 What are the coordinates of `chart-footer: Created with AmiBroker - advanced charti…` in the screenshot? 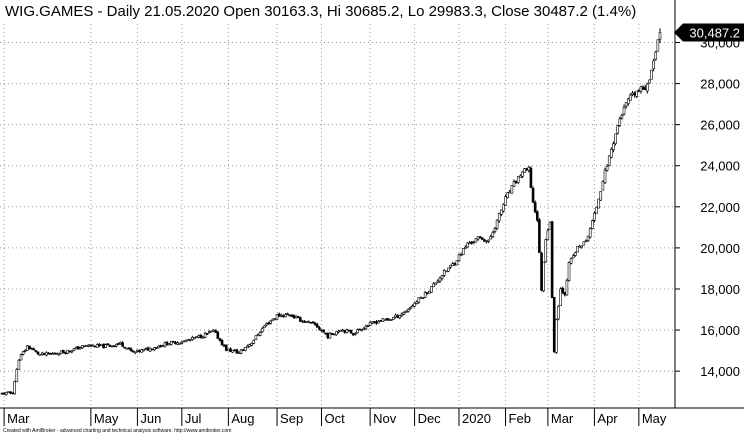 It's located at (117, 431).